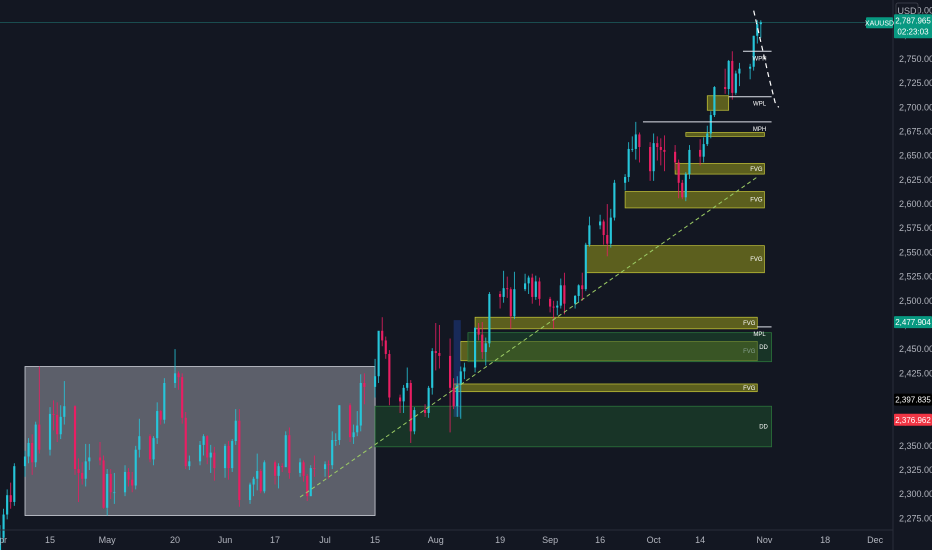 The height and width of the screenshot is (550, 932). Describe the element at coordinates (915, 470) in the screenshot. I see `price-tick-label: 2,325.000` at that location.